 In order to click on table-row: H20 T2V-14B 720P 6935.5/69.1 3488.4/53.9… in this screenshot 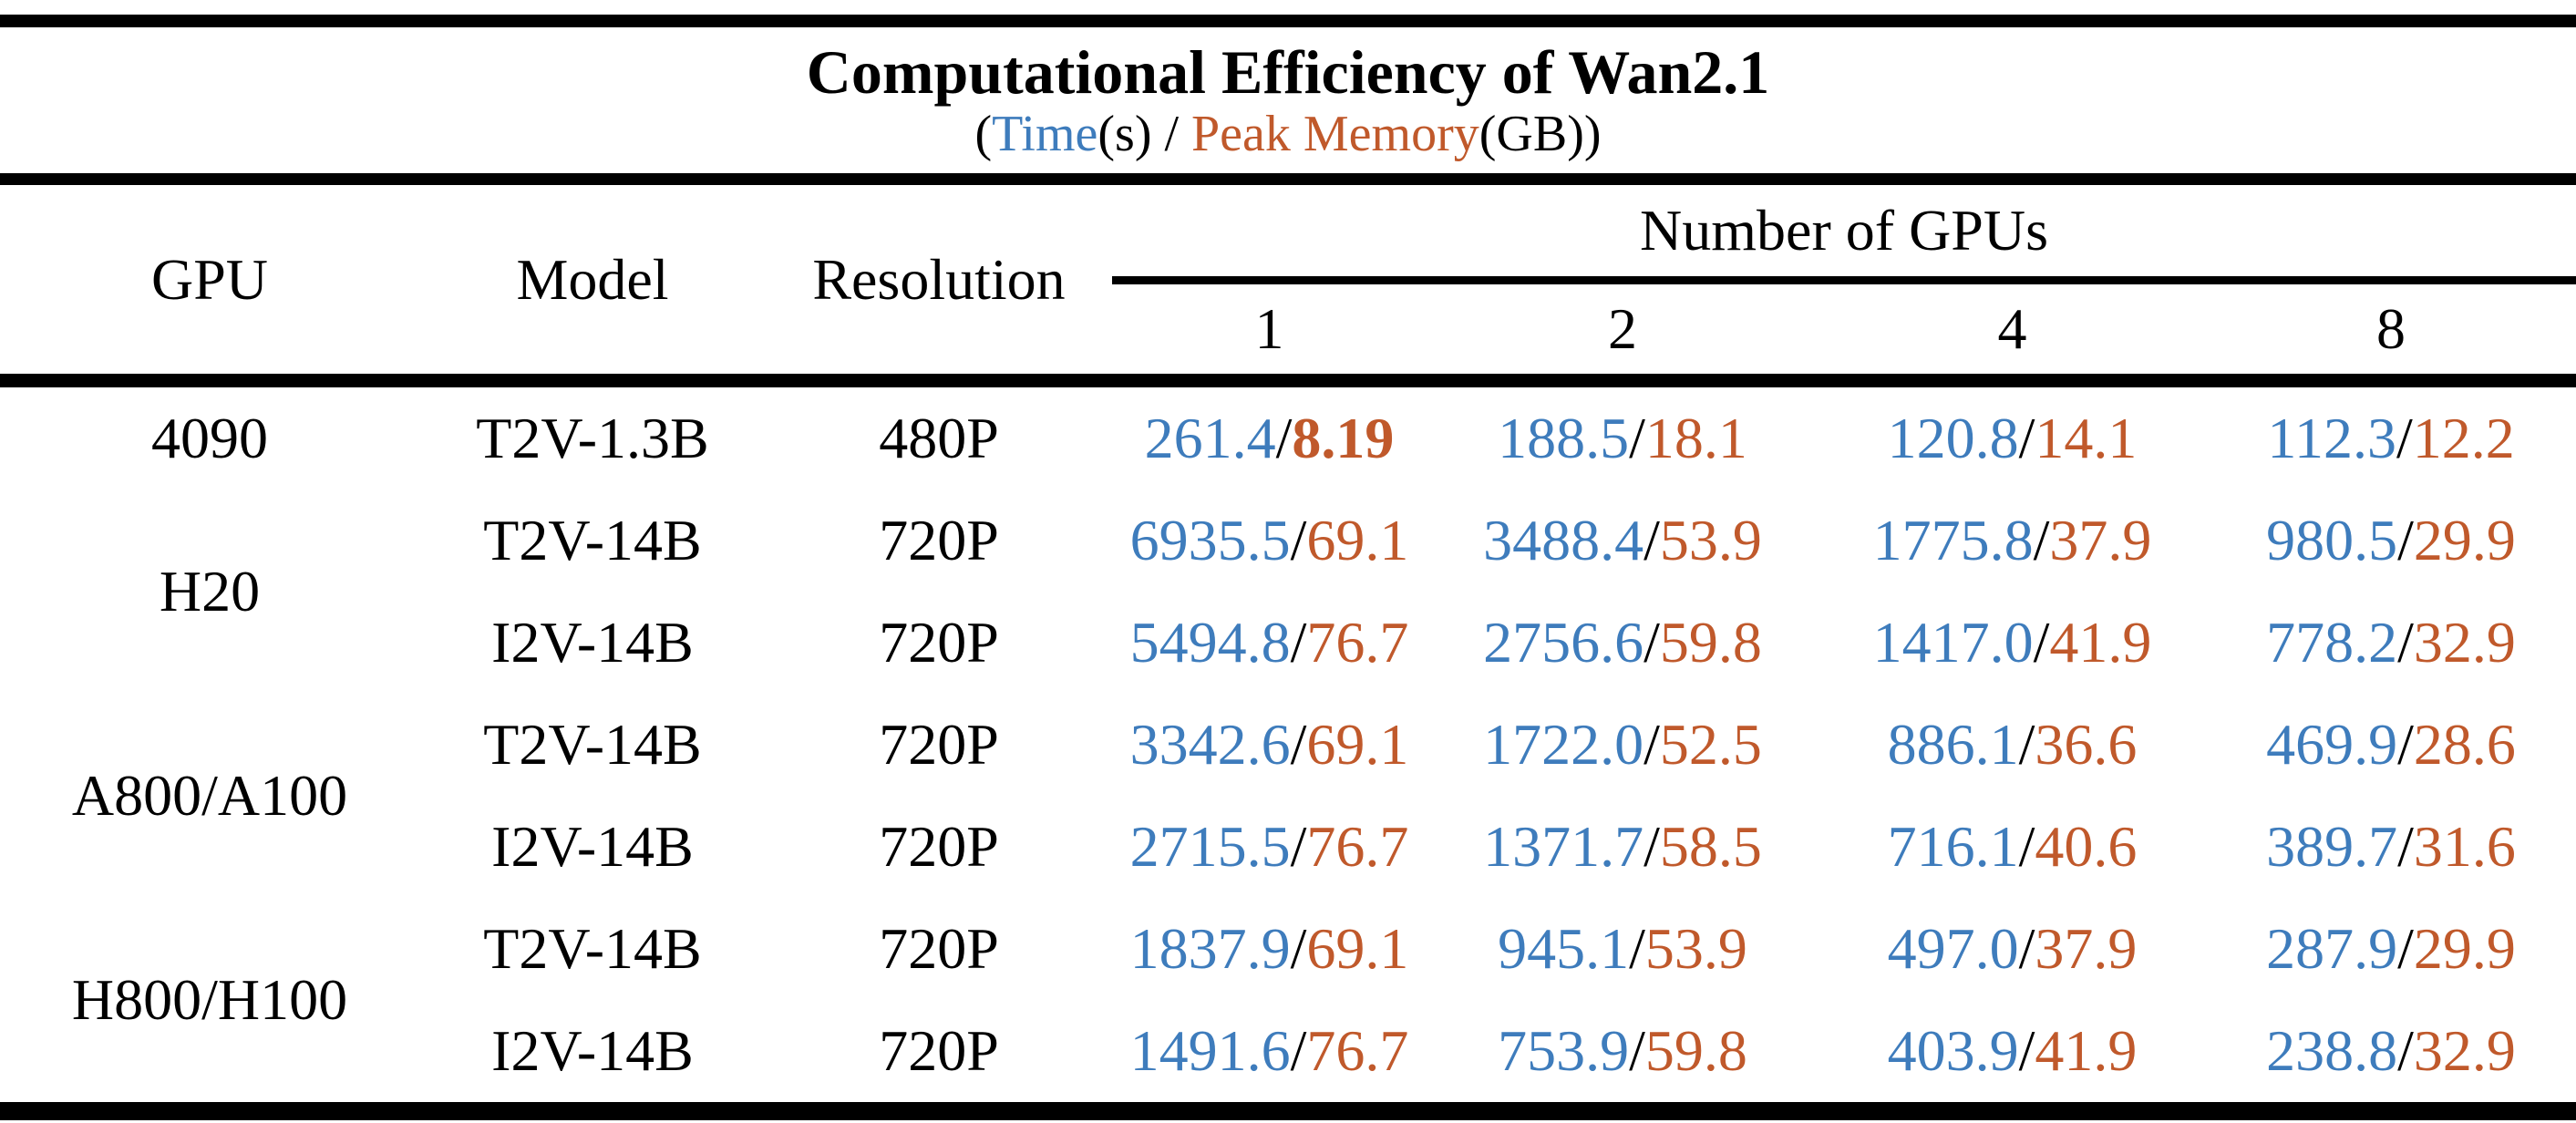, I will do `click(1288, 556)`.